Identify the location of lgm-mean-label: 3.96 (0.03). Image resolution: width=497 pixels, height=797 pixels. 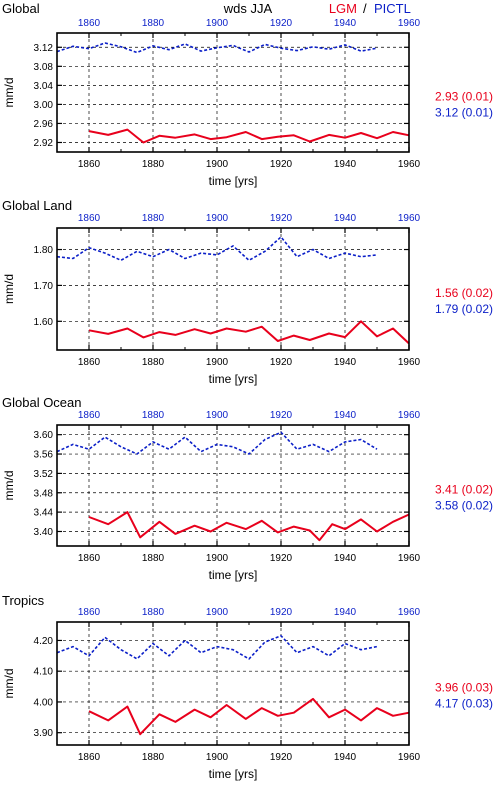
(464, 688).